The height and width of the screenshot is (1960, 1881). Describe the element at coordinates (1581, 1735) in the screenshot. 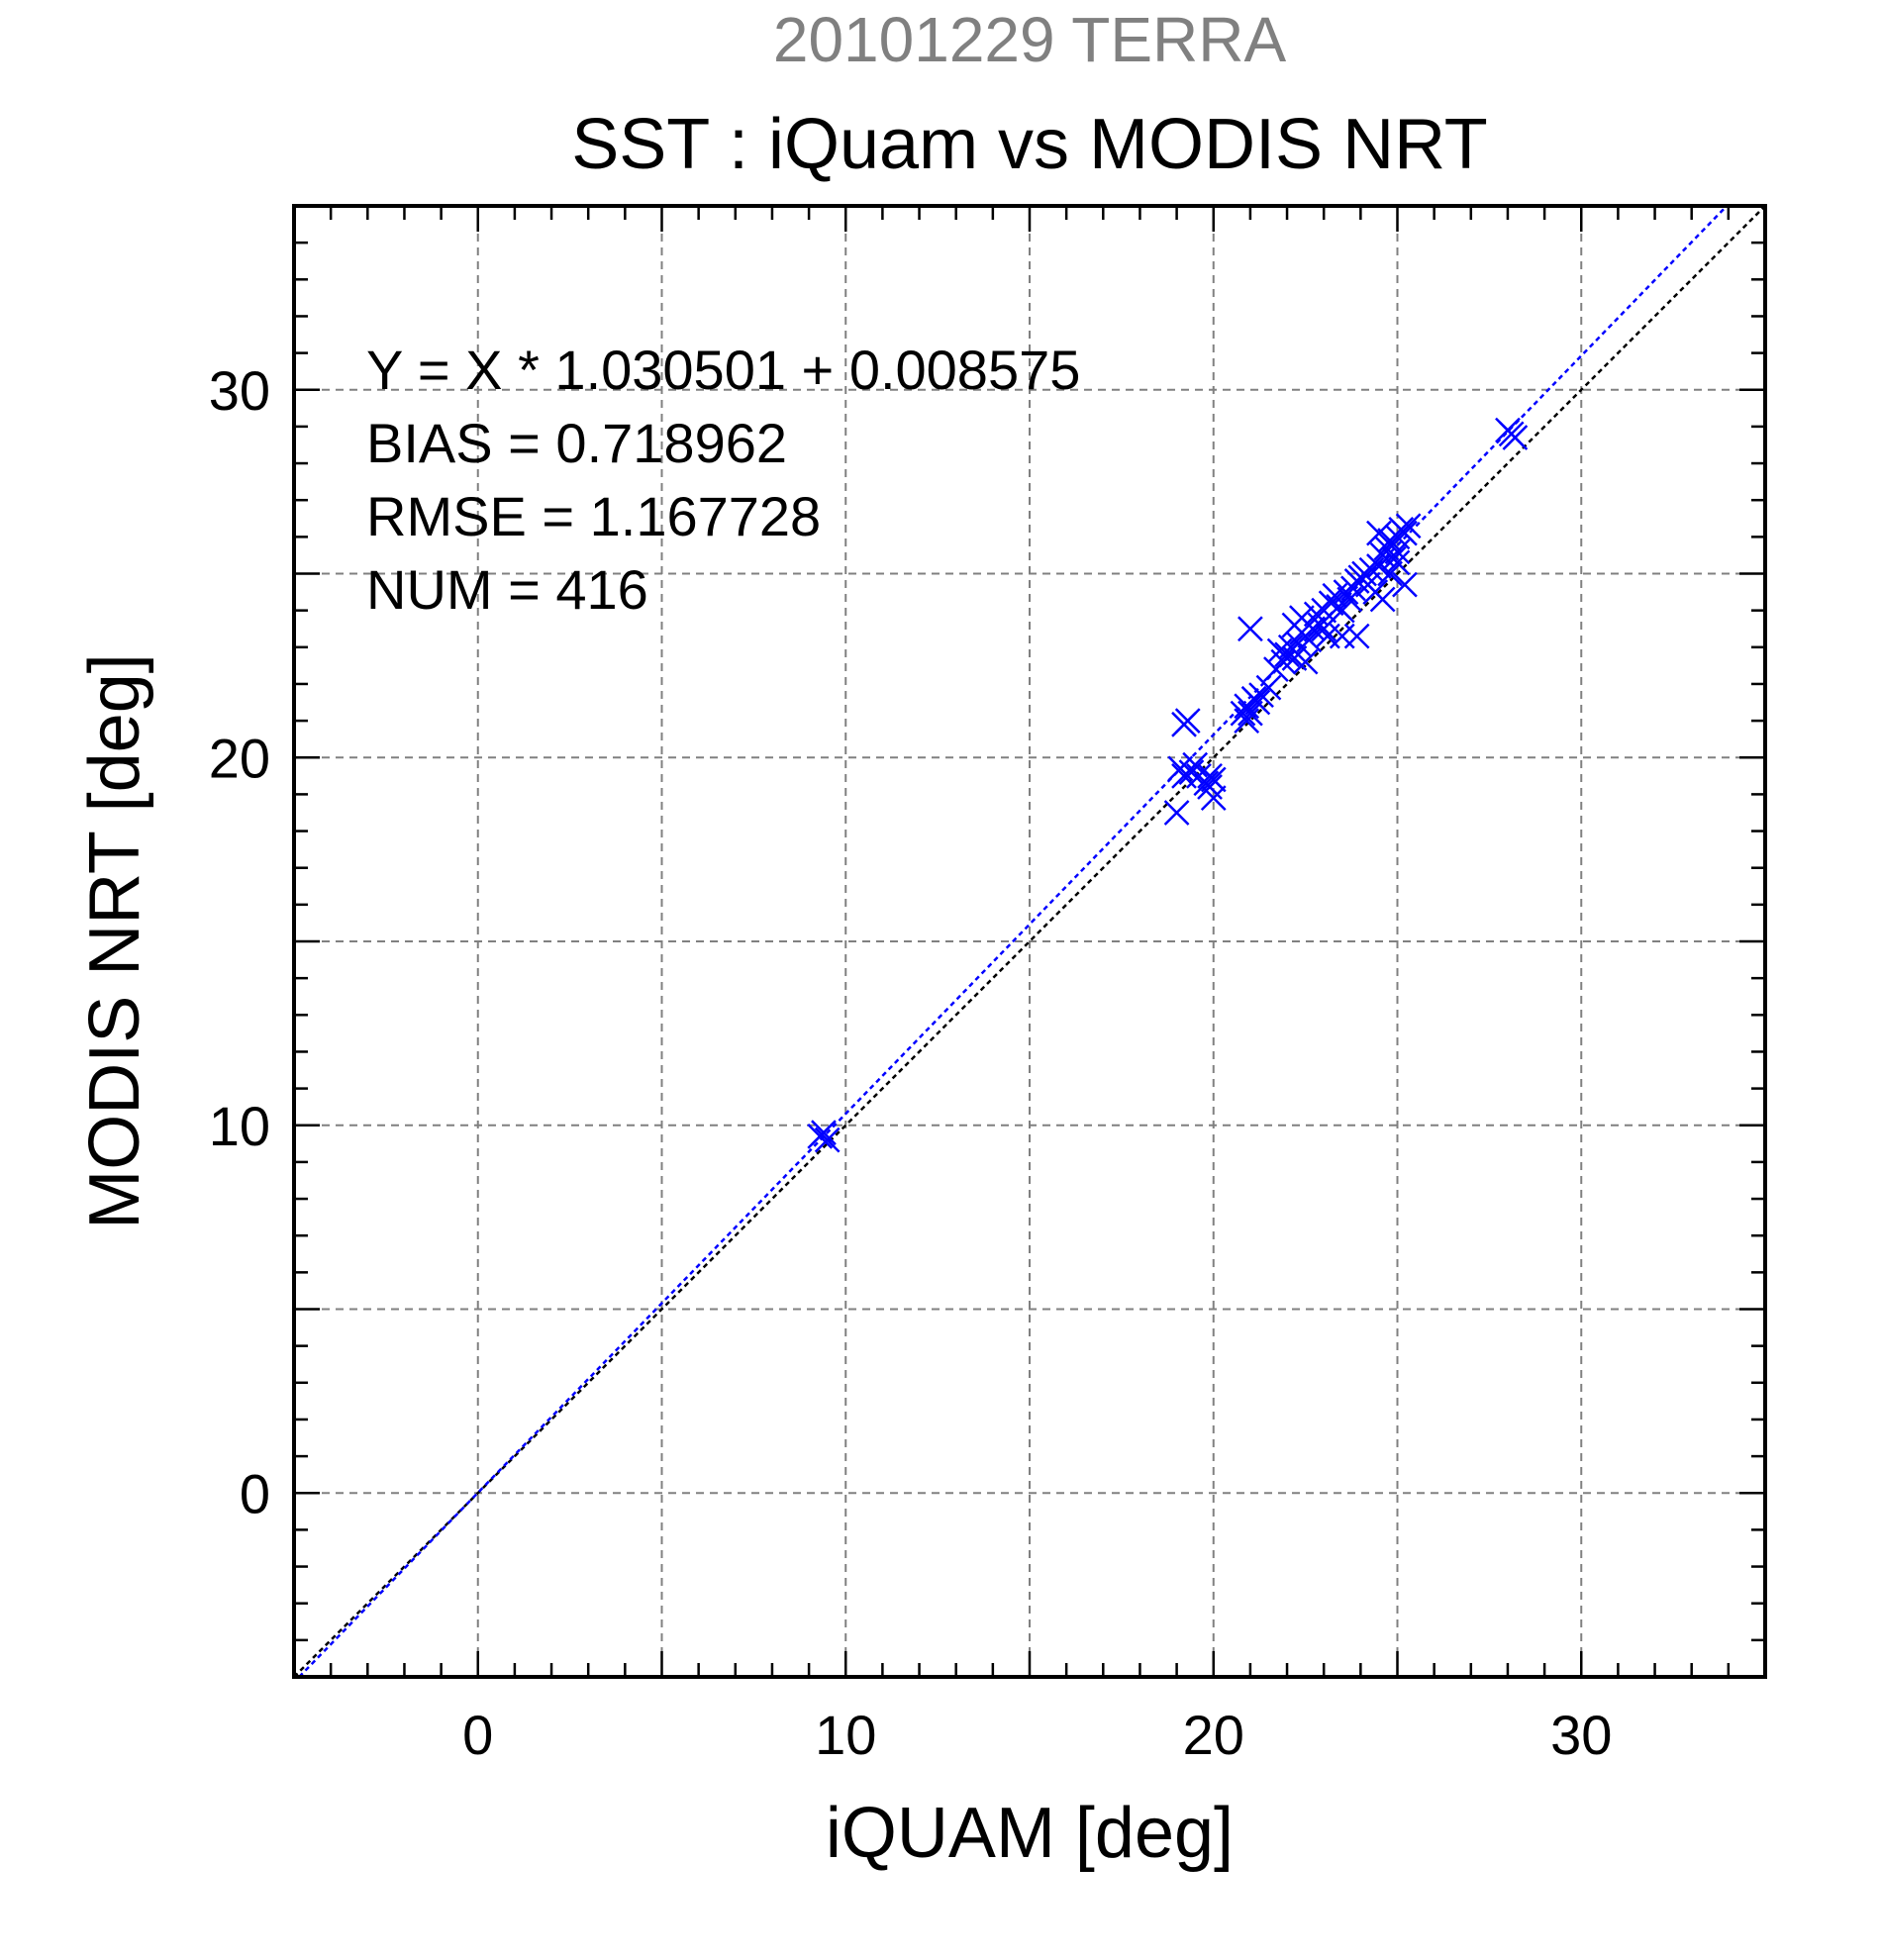

I see `x-tick-label: 30` at that location.